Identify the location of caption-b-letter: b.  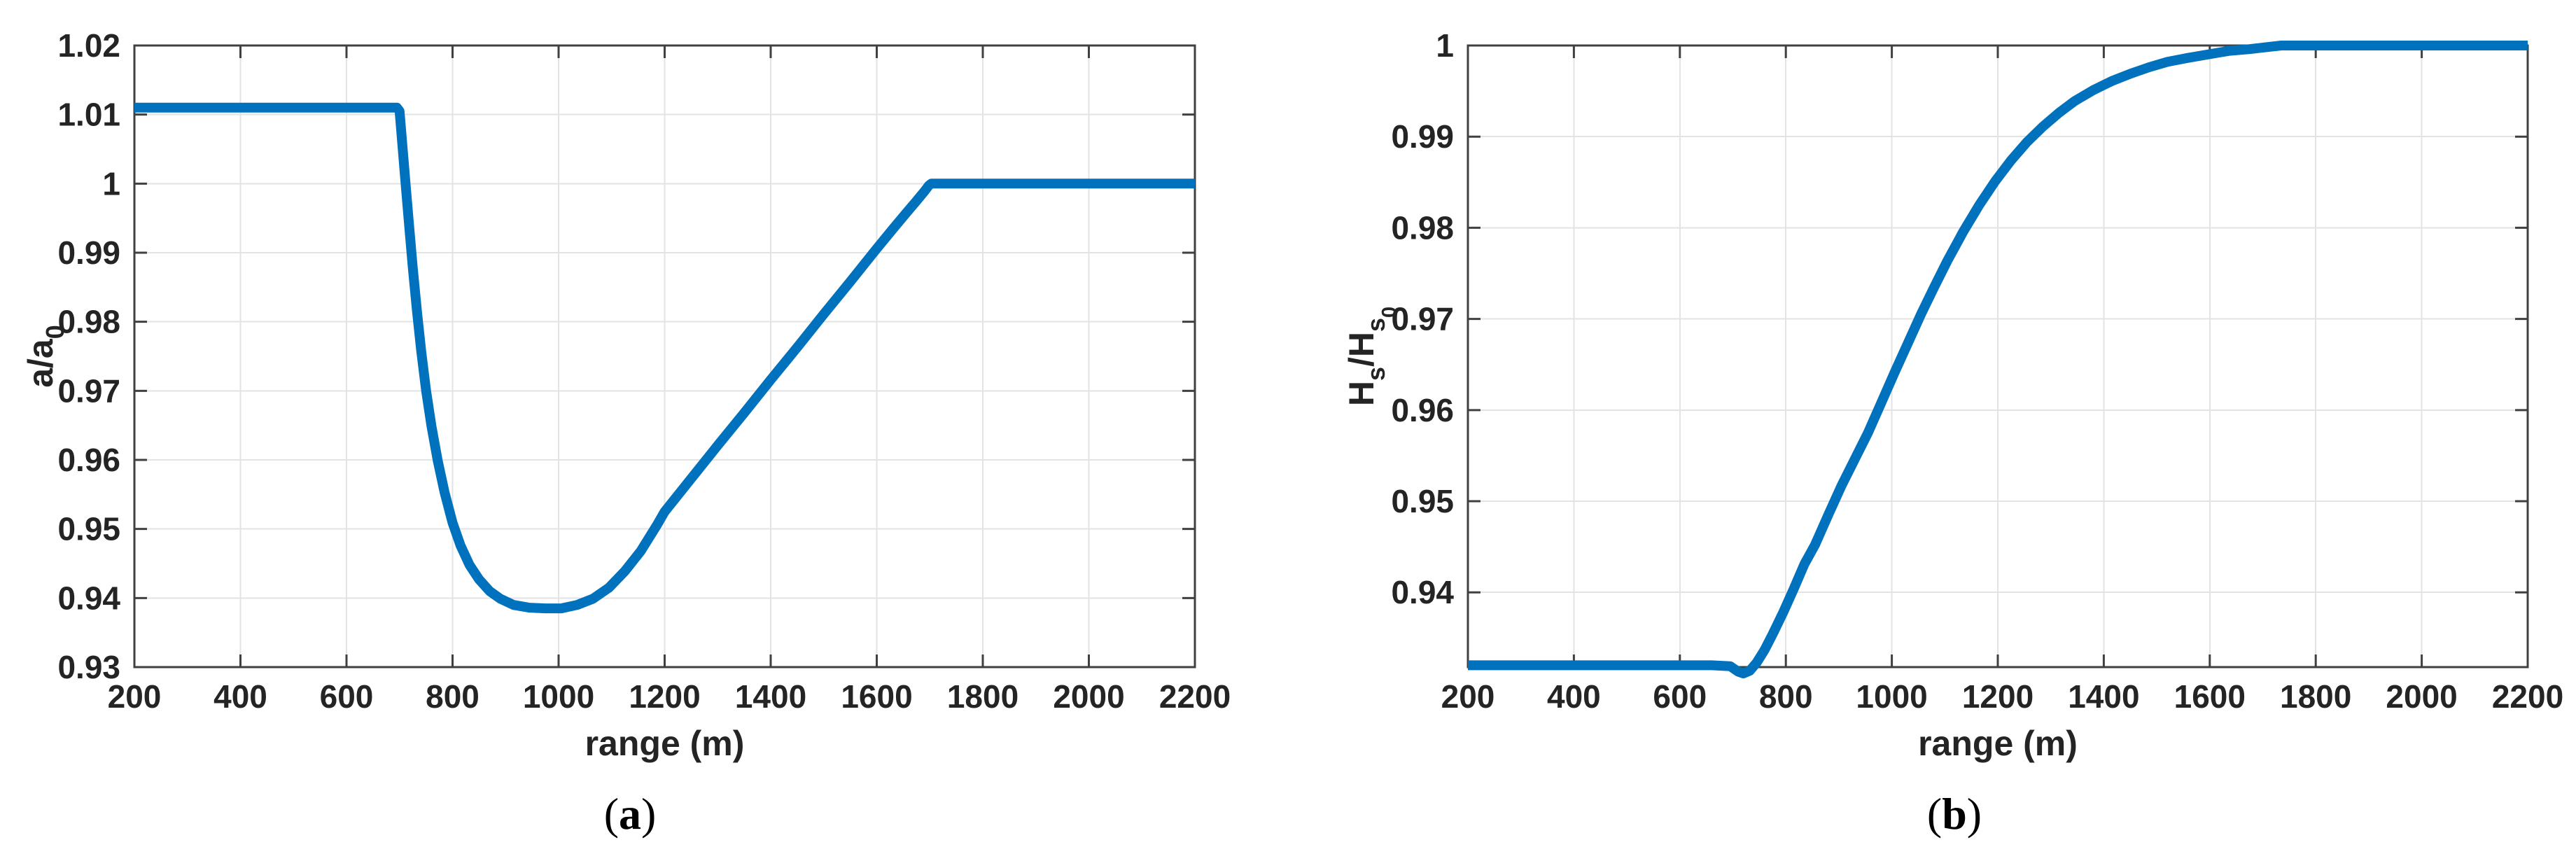
(1954, 814).